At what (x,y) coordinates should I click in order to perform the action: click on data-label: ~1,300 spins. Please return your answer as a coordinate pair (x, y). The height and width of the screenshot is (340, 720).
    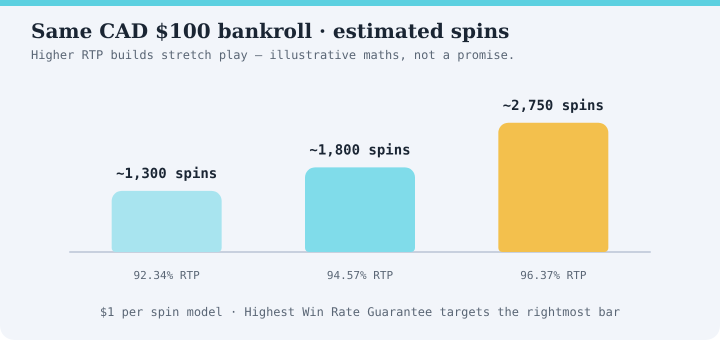
    Looking at the image, I should click on (167, 174).